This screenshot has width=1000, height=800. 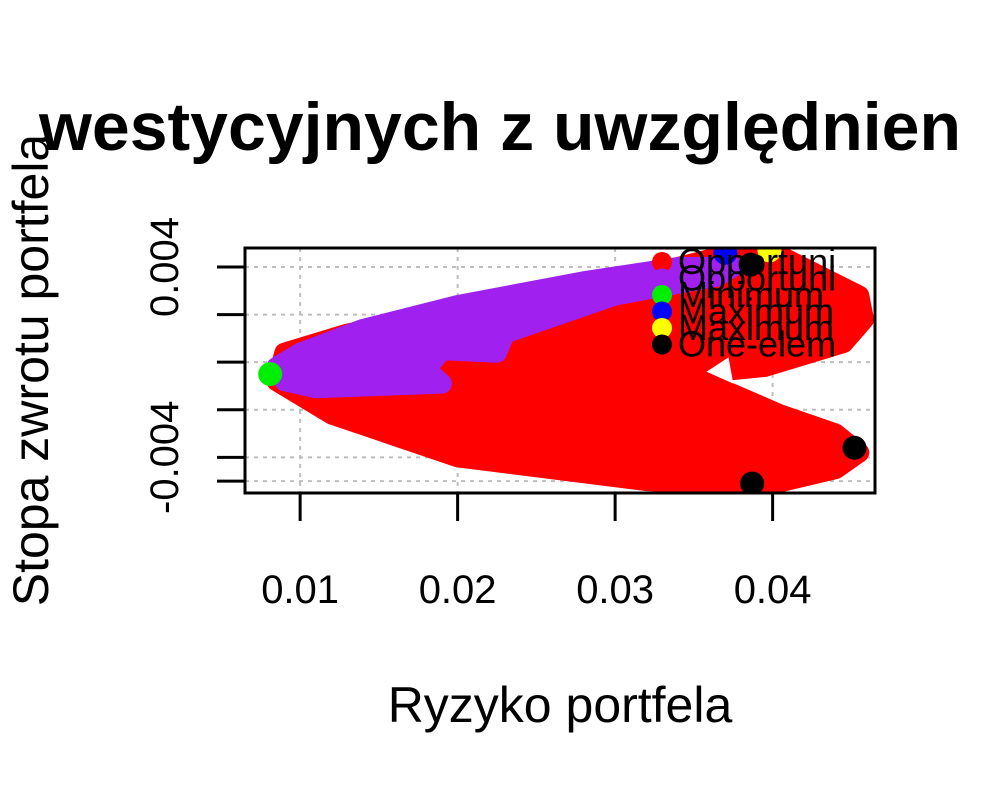 What do you see at coordinates (458, 590) in the screenshot?
I see `x-tick-label: 0.02` at bounding box center [458, 590].